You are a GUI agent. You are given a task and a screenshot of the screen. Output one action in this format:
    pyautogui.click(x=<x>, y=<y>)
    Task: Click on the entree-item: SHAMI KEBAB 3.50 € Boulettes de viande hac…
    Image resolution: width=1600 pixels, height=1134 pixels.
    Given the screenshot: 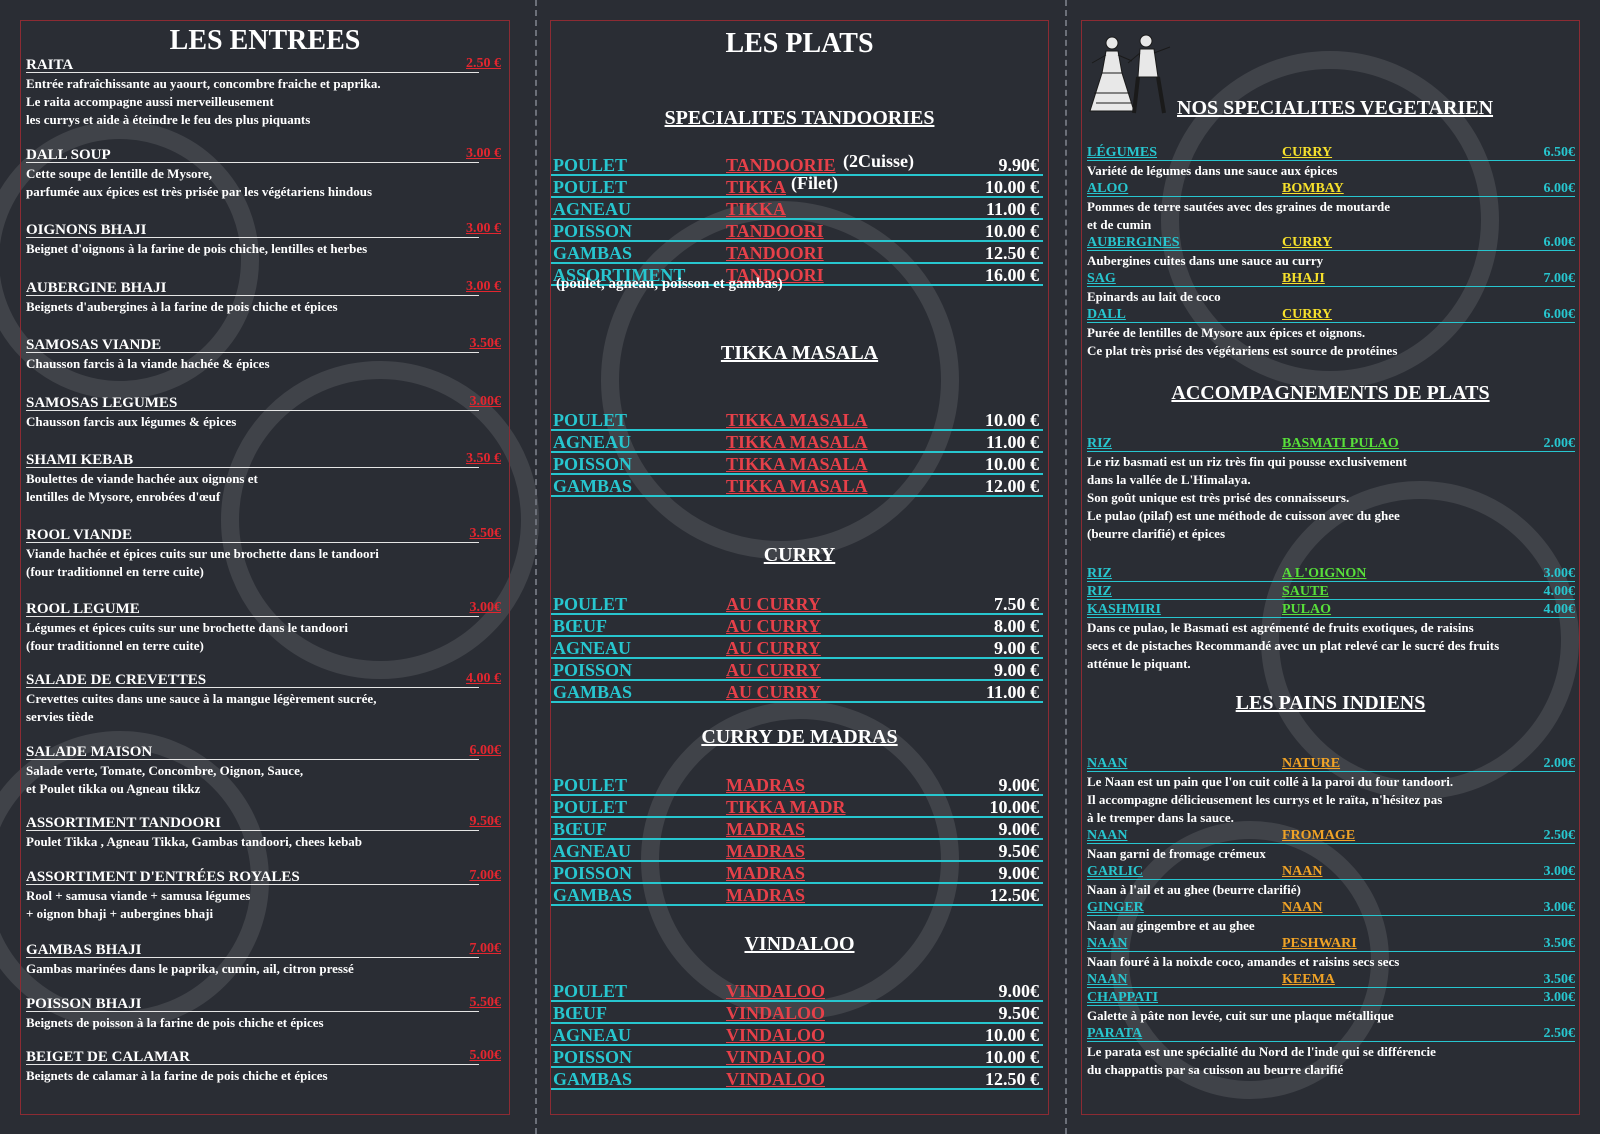 What is the action you would take?
    pyautogui.click(x=263, y=478)
    